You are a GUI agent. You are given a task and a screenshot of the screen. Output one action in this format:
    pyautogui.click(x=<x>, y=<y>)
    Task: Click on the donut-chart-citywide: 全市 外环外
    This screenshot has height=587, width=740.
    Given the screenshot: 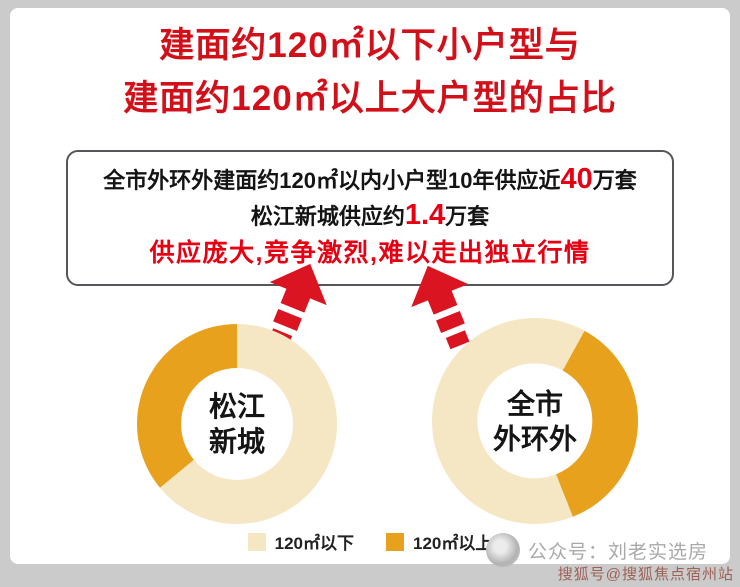 What is the action you would take?
    pyautogui.click(x=535, y=421)
    